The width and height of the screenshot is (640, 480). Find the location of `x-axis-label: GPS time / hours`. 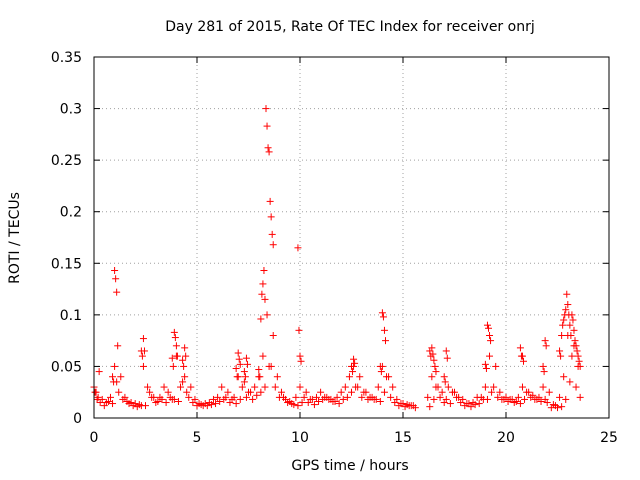

x-axis-label: GPS time / hours is located at coordinates (349, 466).